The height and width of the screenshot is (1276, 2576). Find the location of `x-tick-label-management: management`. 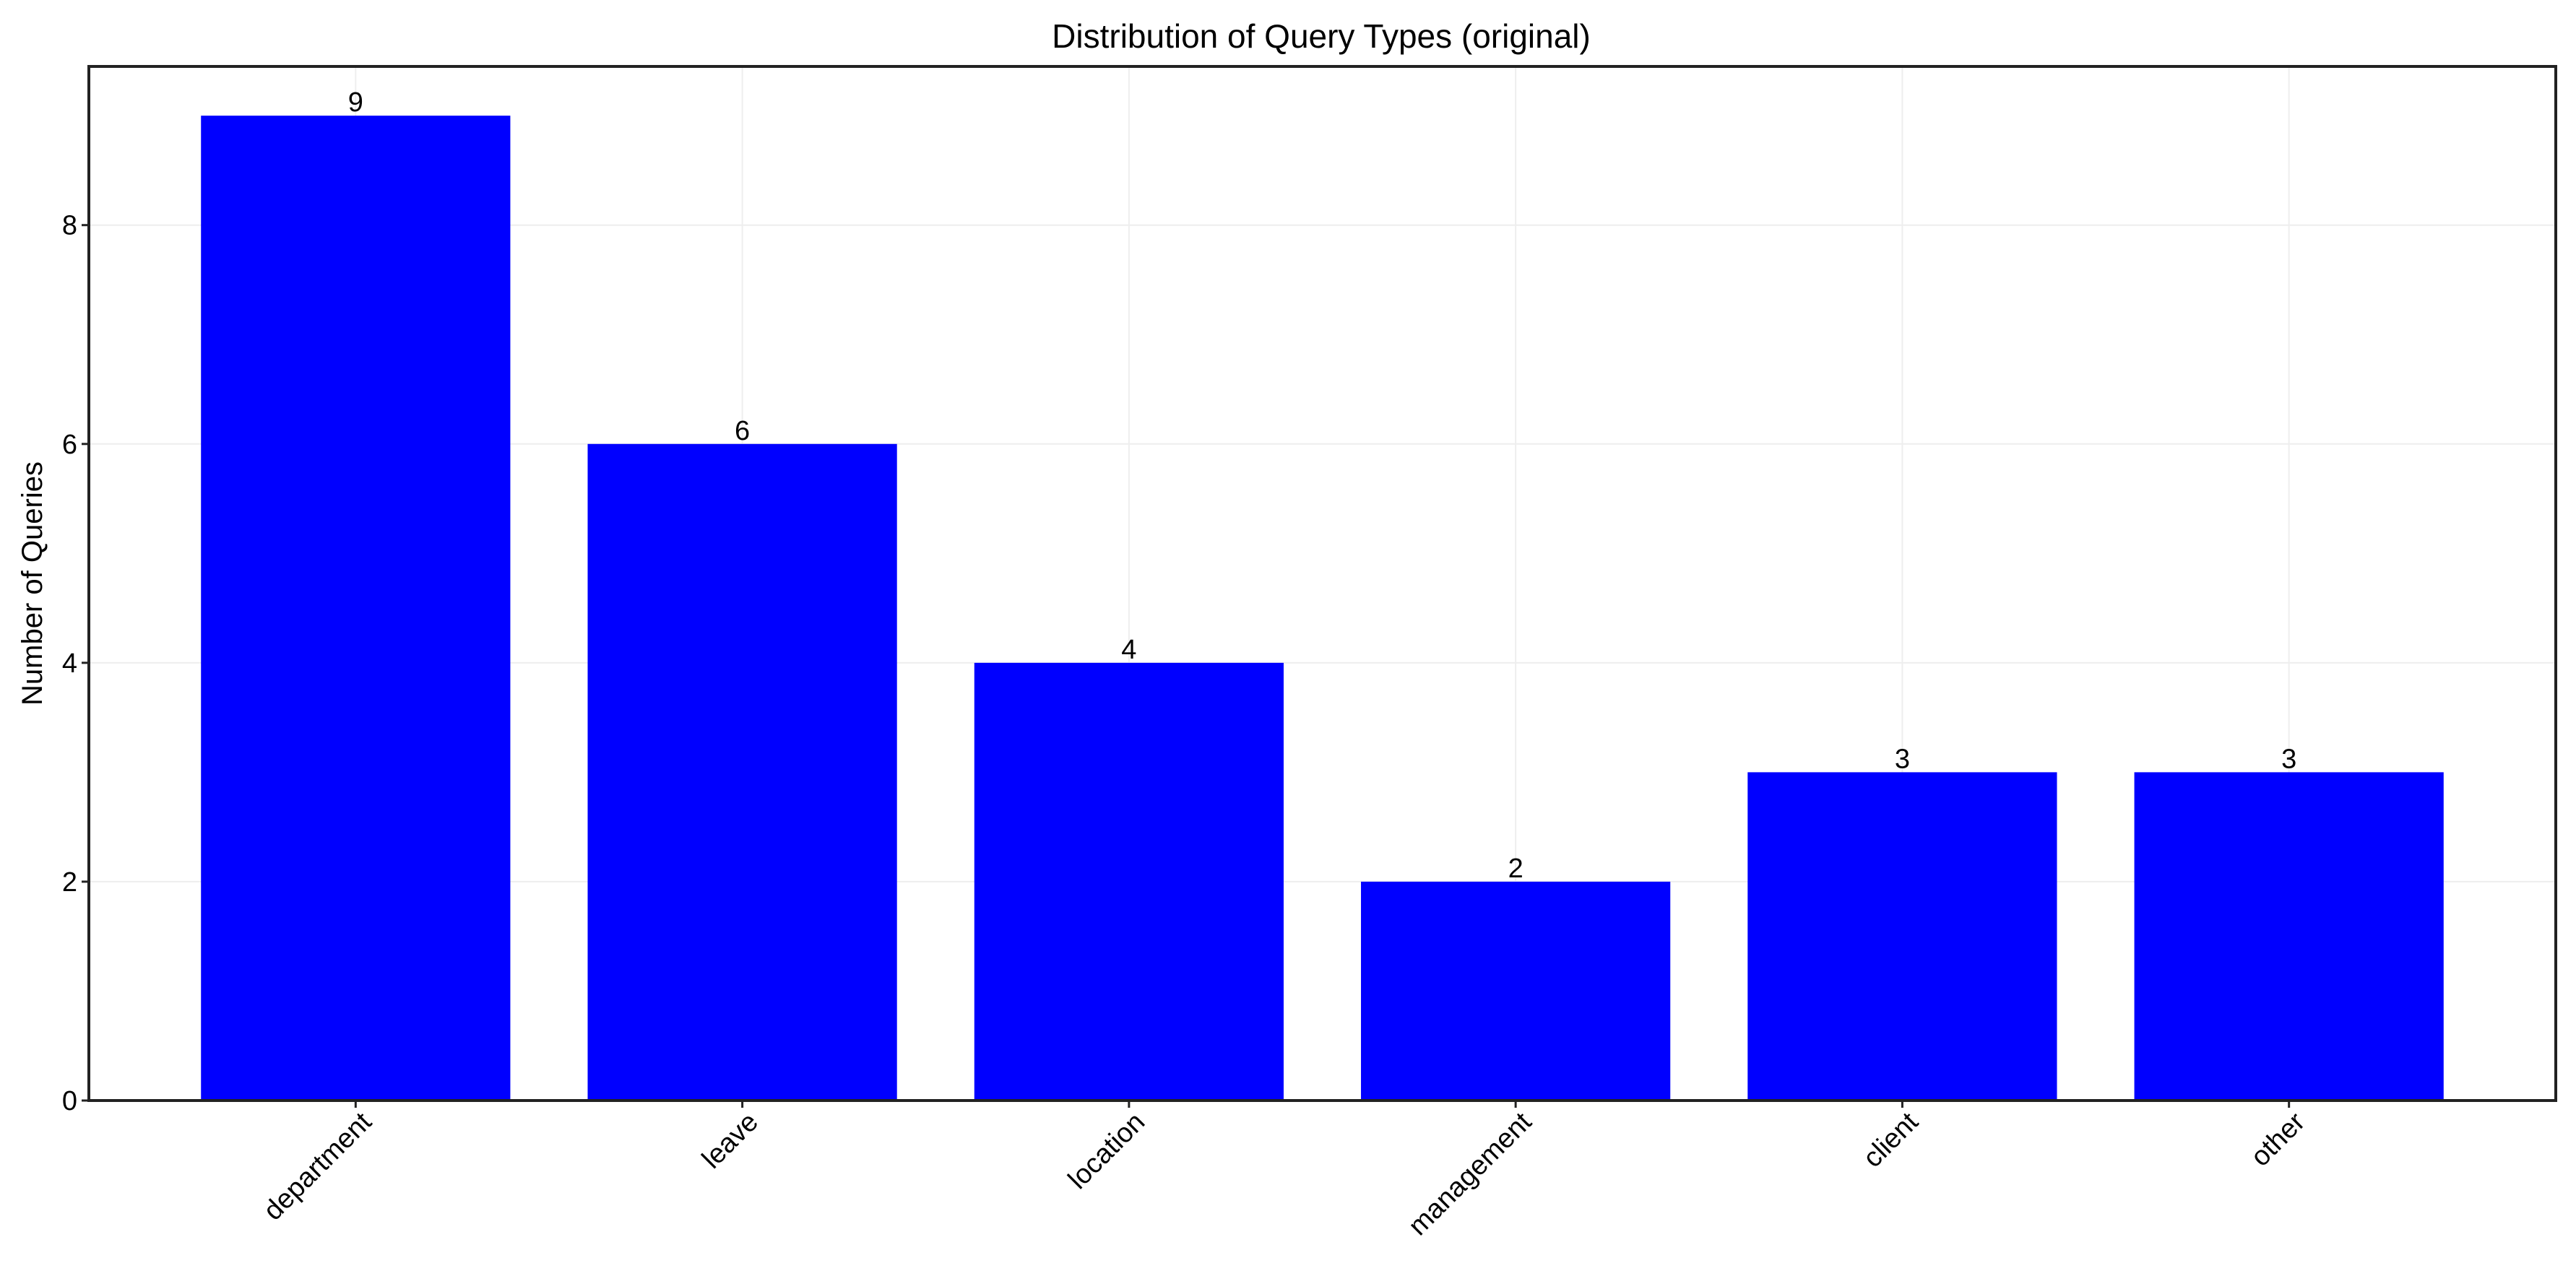

x-tick-label-management: management is located at coordinates (1470, 1173).